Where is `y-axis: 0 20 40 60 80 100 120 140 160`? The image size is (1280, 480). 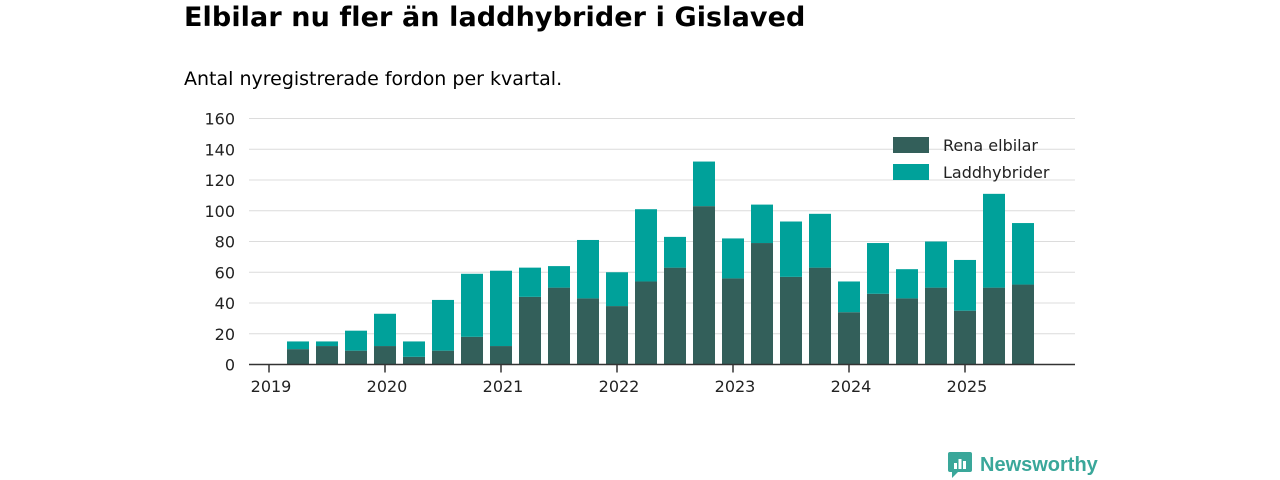 y-axis: 0 20 40 60 80 100 120 140 160 is located at coordinates (219, 242).